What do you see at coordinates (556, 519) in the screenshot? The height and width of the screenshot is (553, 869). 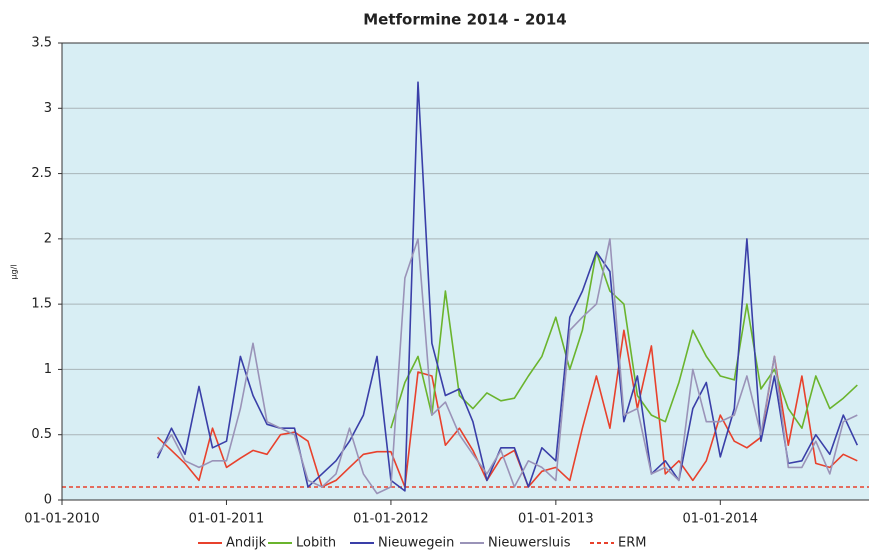 I see `x-tick-label: 01-01-2013` at bounding box center [556, 519].